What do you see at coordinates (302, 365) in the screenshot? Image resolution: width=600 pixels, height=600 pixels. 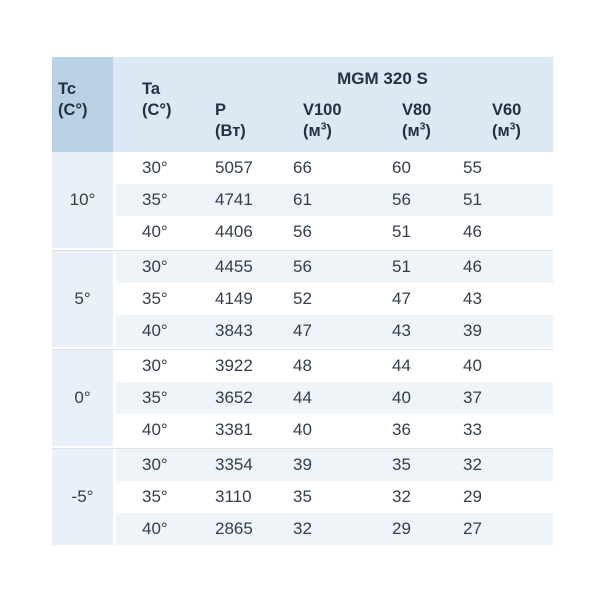 I see `cell-v100: 48` at bounding box center [302, 365].